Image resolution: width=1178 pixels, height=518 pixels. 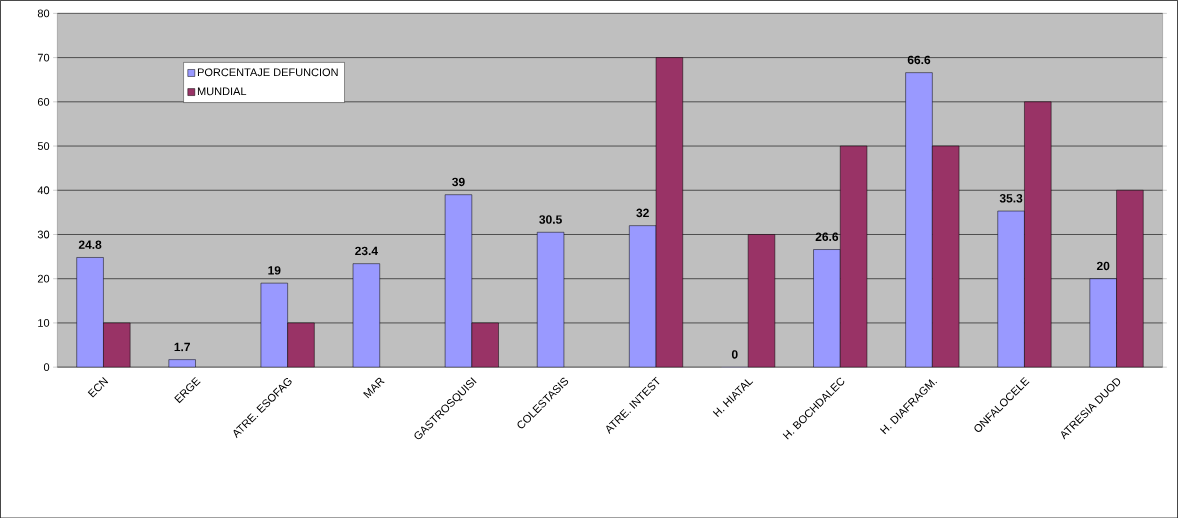 I want to click on data-label: 66.6, so click(x=919, y=59).